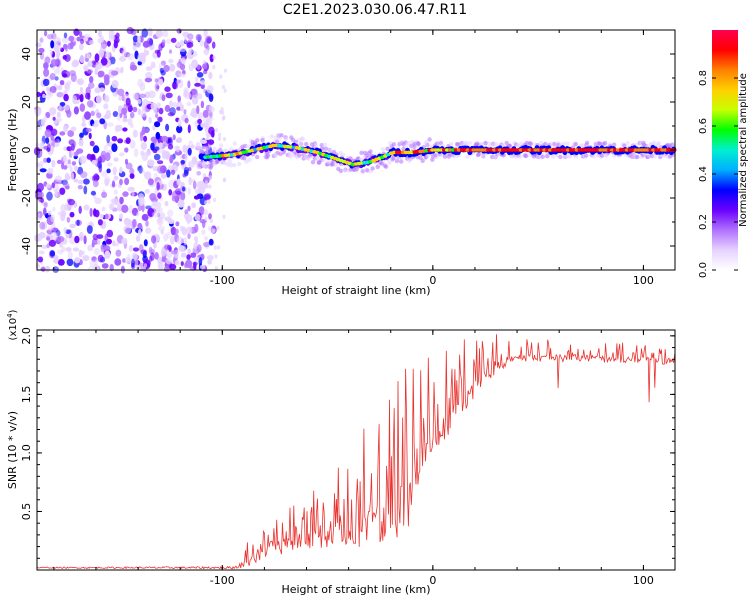 The image size is (750, 600). What do you see at coordinates (703, 126) in the screenshot?
I see `colorbar-tick-label: 0.6` at bounding box center [703, 126].